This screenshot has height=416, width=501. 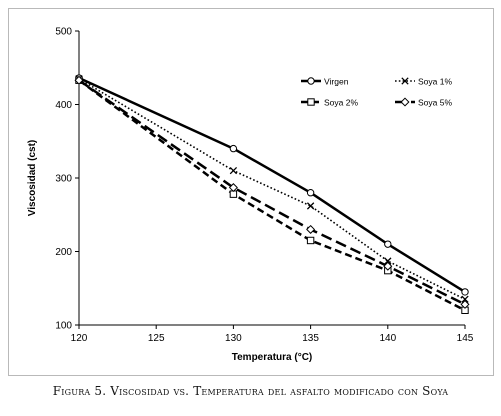 What do you see at coordinates (435, 103) in the screenshot?
I see `legend-label: Soya 5%` at bounding box center [435, 103].